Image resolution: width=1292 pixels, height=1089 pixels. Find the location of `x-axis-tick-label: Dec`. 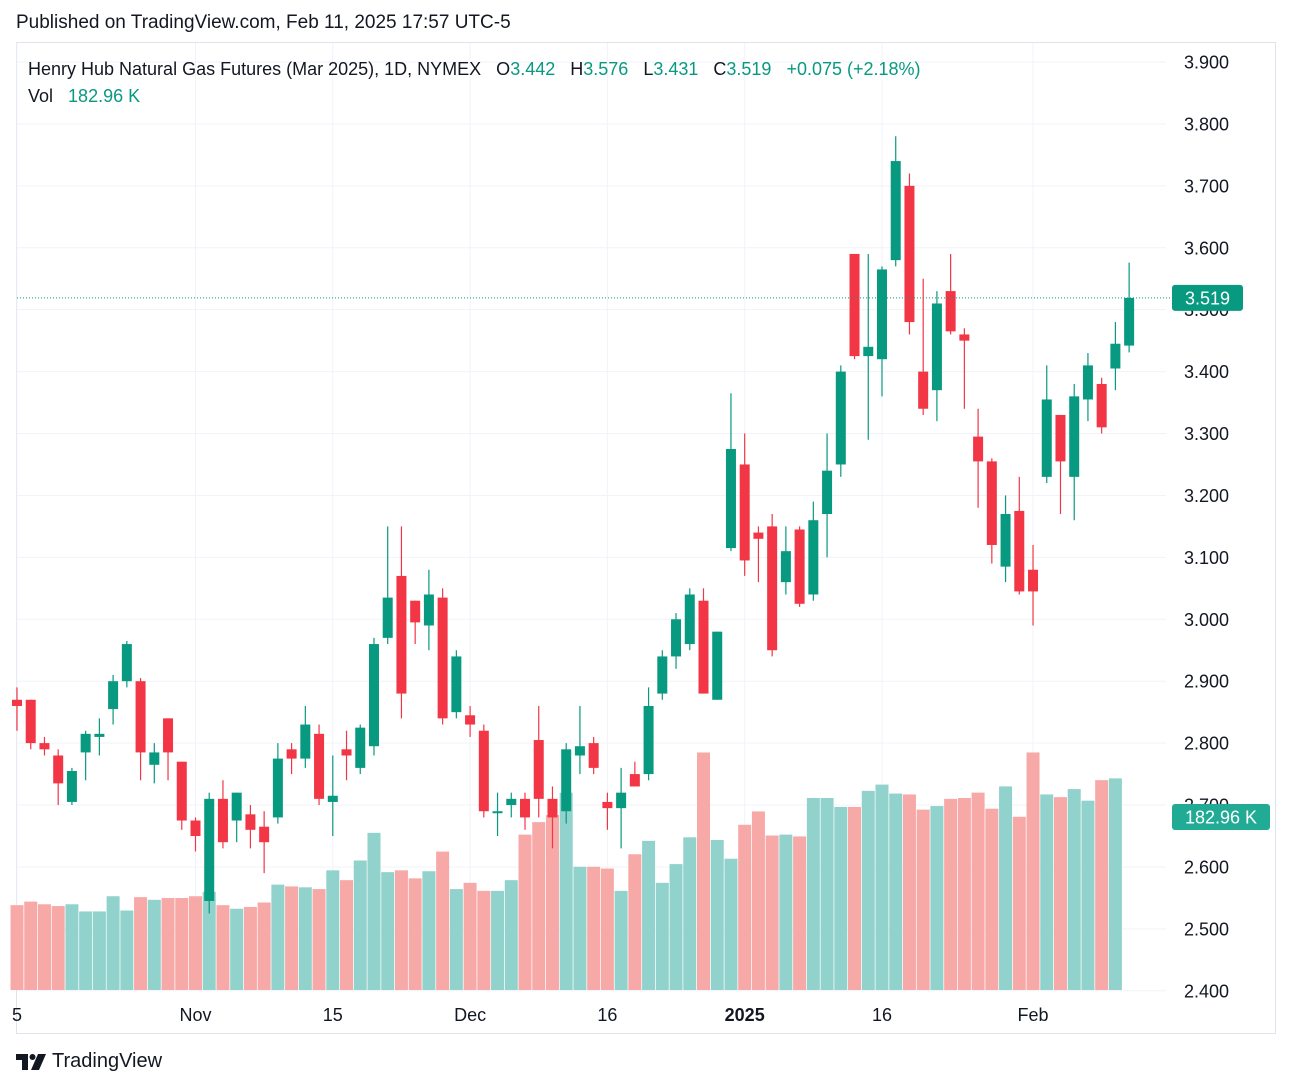

x-axis-tick-label: Dec is located at coordinates (470, 1015).